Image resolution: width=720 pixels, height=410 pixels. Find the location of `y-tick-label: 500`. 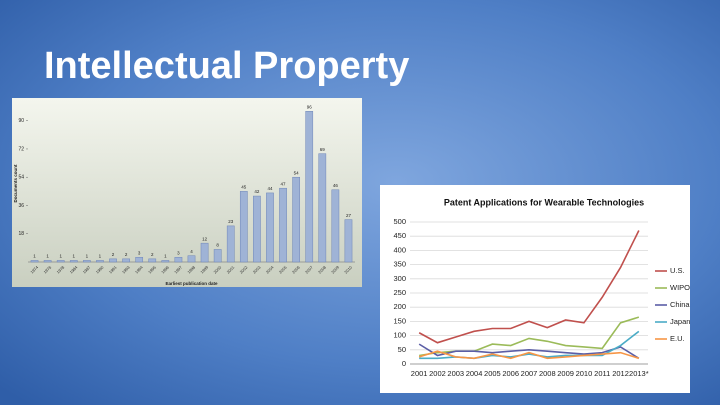

y-tick-label: 500 is located at coordinates (399, 221).